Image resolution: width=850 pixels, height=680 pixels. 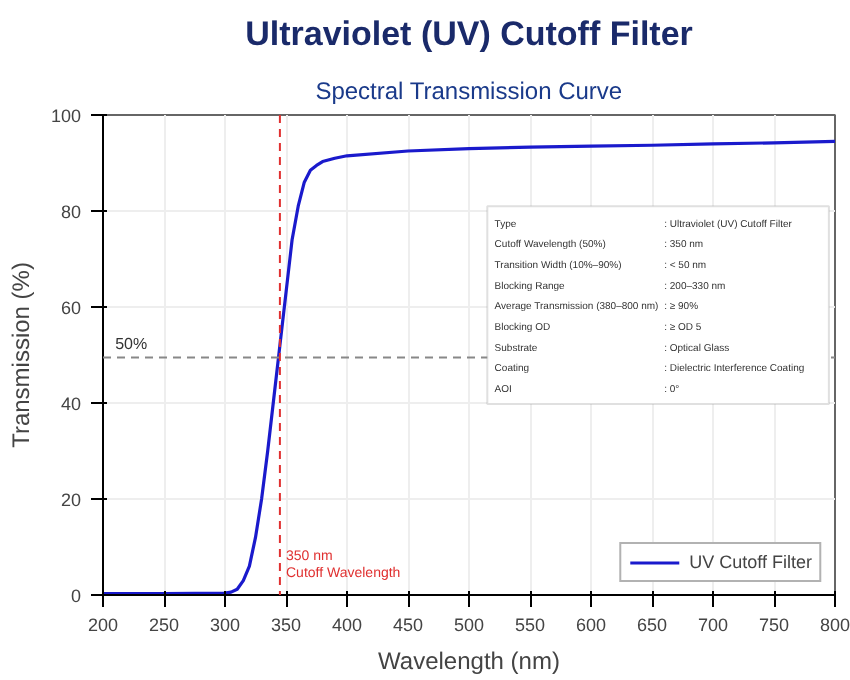 What do you see at coordinates (750, 562) in the screenshot?
I see `legend-label: UV Cutoff Filter` at bounding box center [750, 562].